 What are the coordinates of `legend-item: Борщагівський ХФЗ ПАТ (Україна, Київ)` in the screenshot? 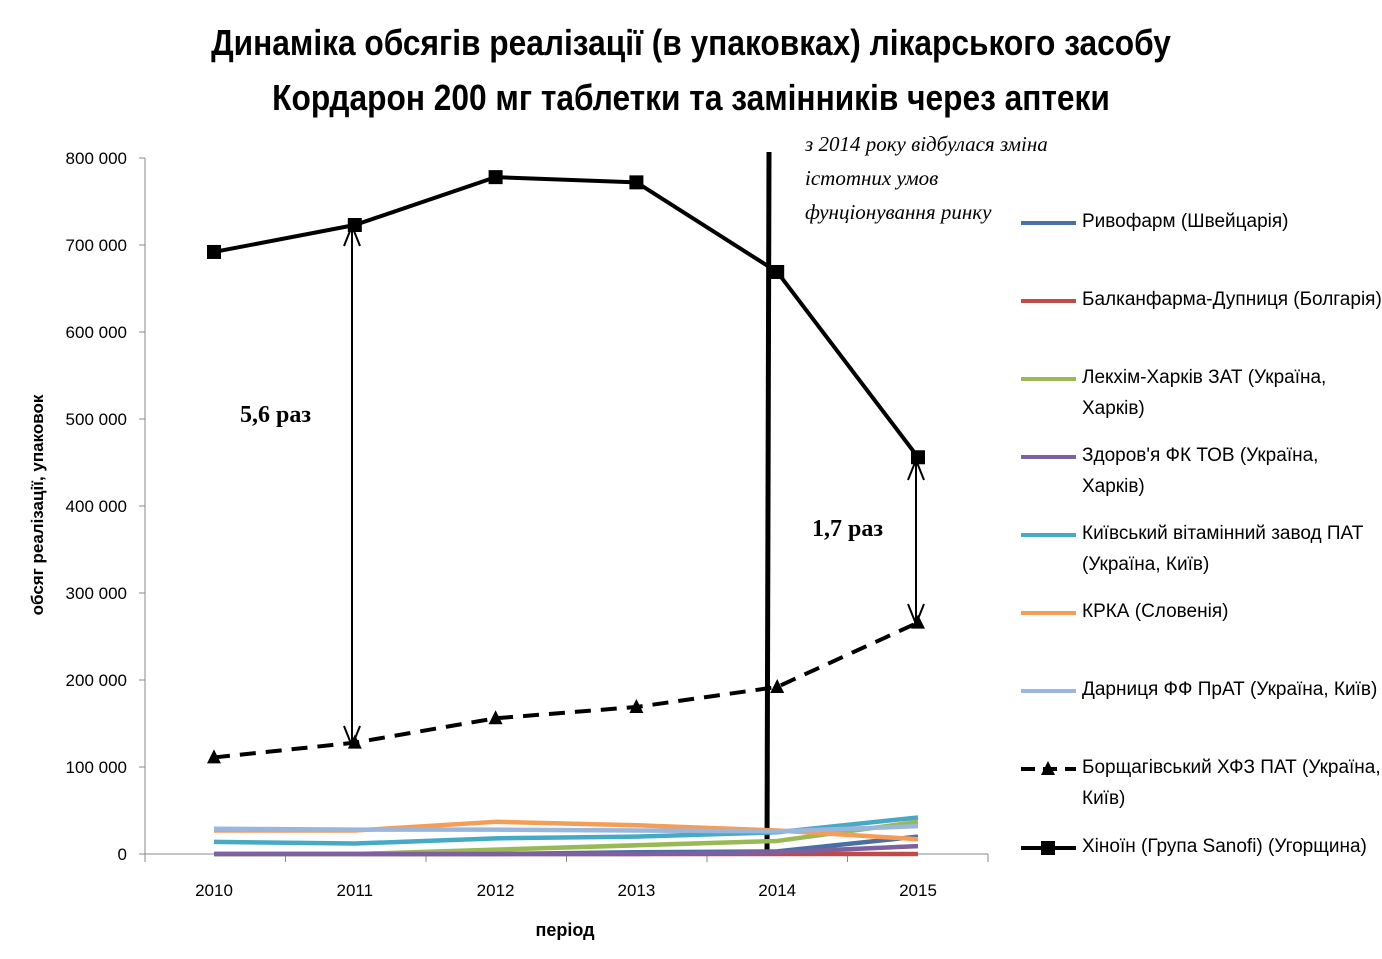 It's located at (1231, 783).